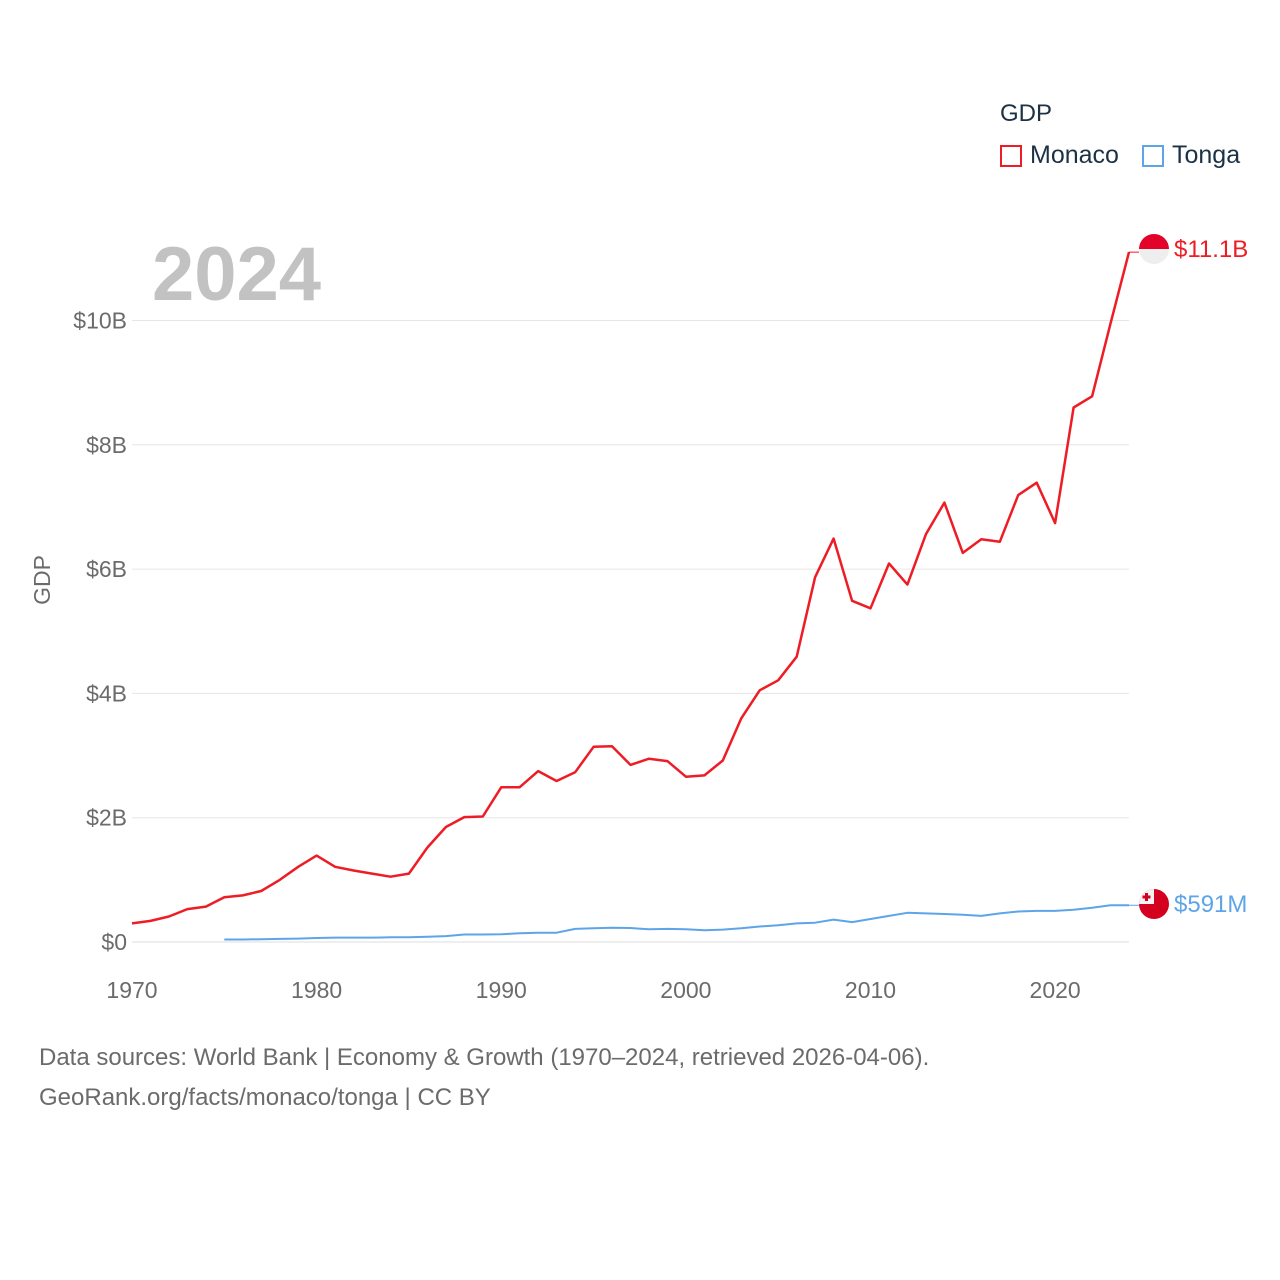 Image resolution: width=1280 pixels, height=1280 pixels. I want to click on x-tick-label: 2010, so click(870, 990).